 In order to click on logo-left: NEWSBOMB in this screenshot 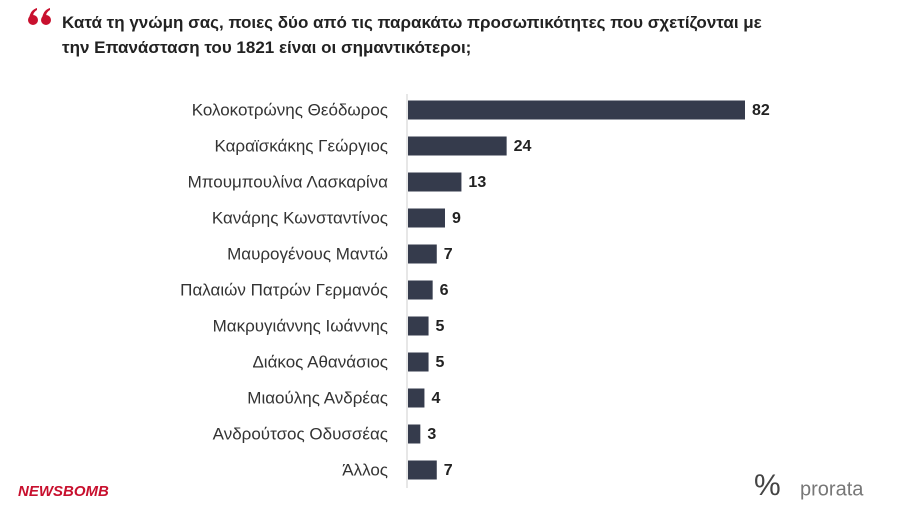, I will do `click(63, 491)`.